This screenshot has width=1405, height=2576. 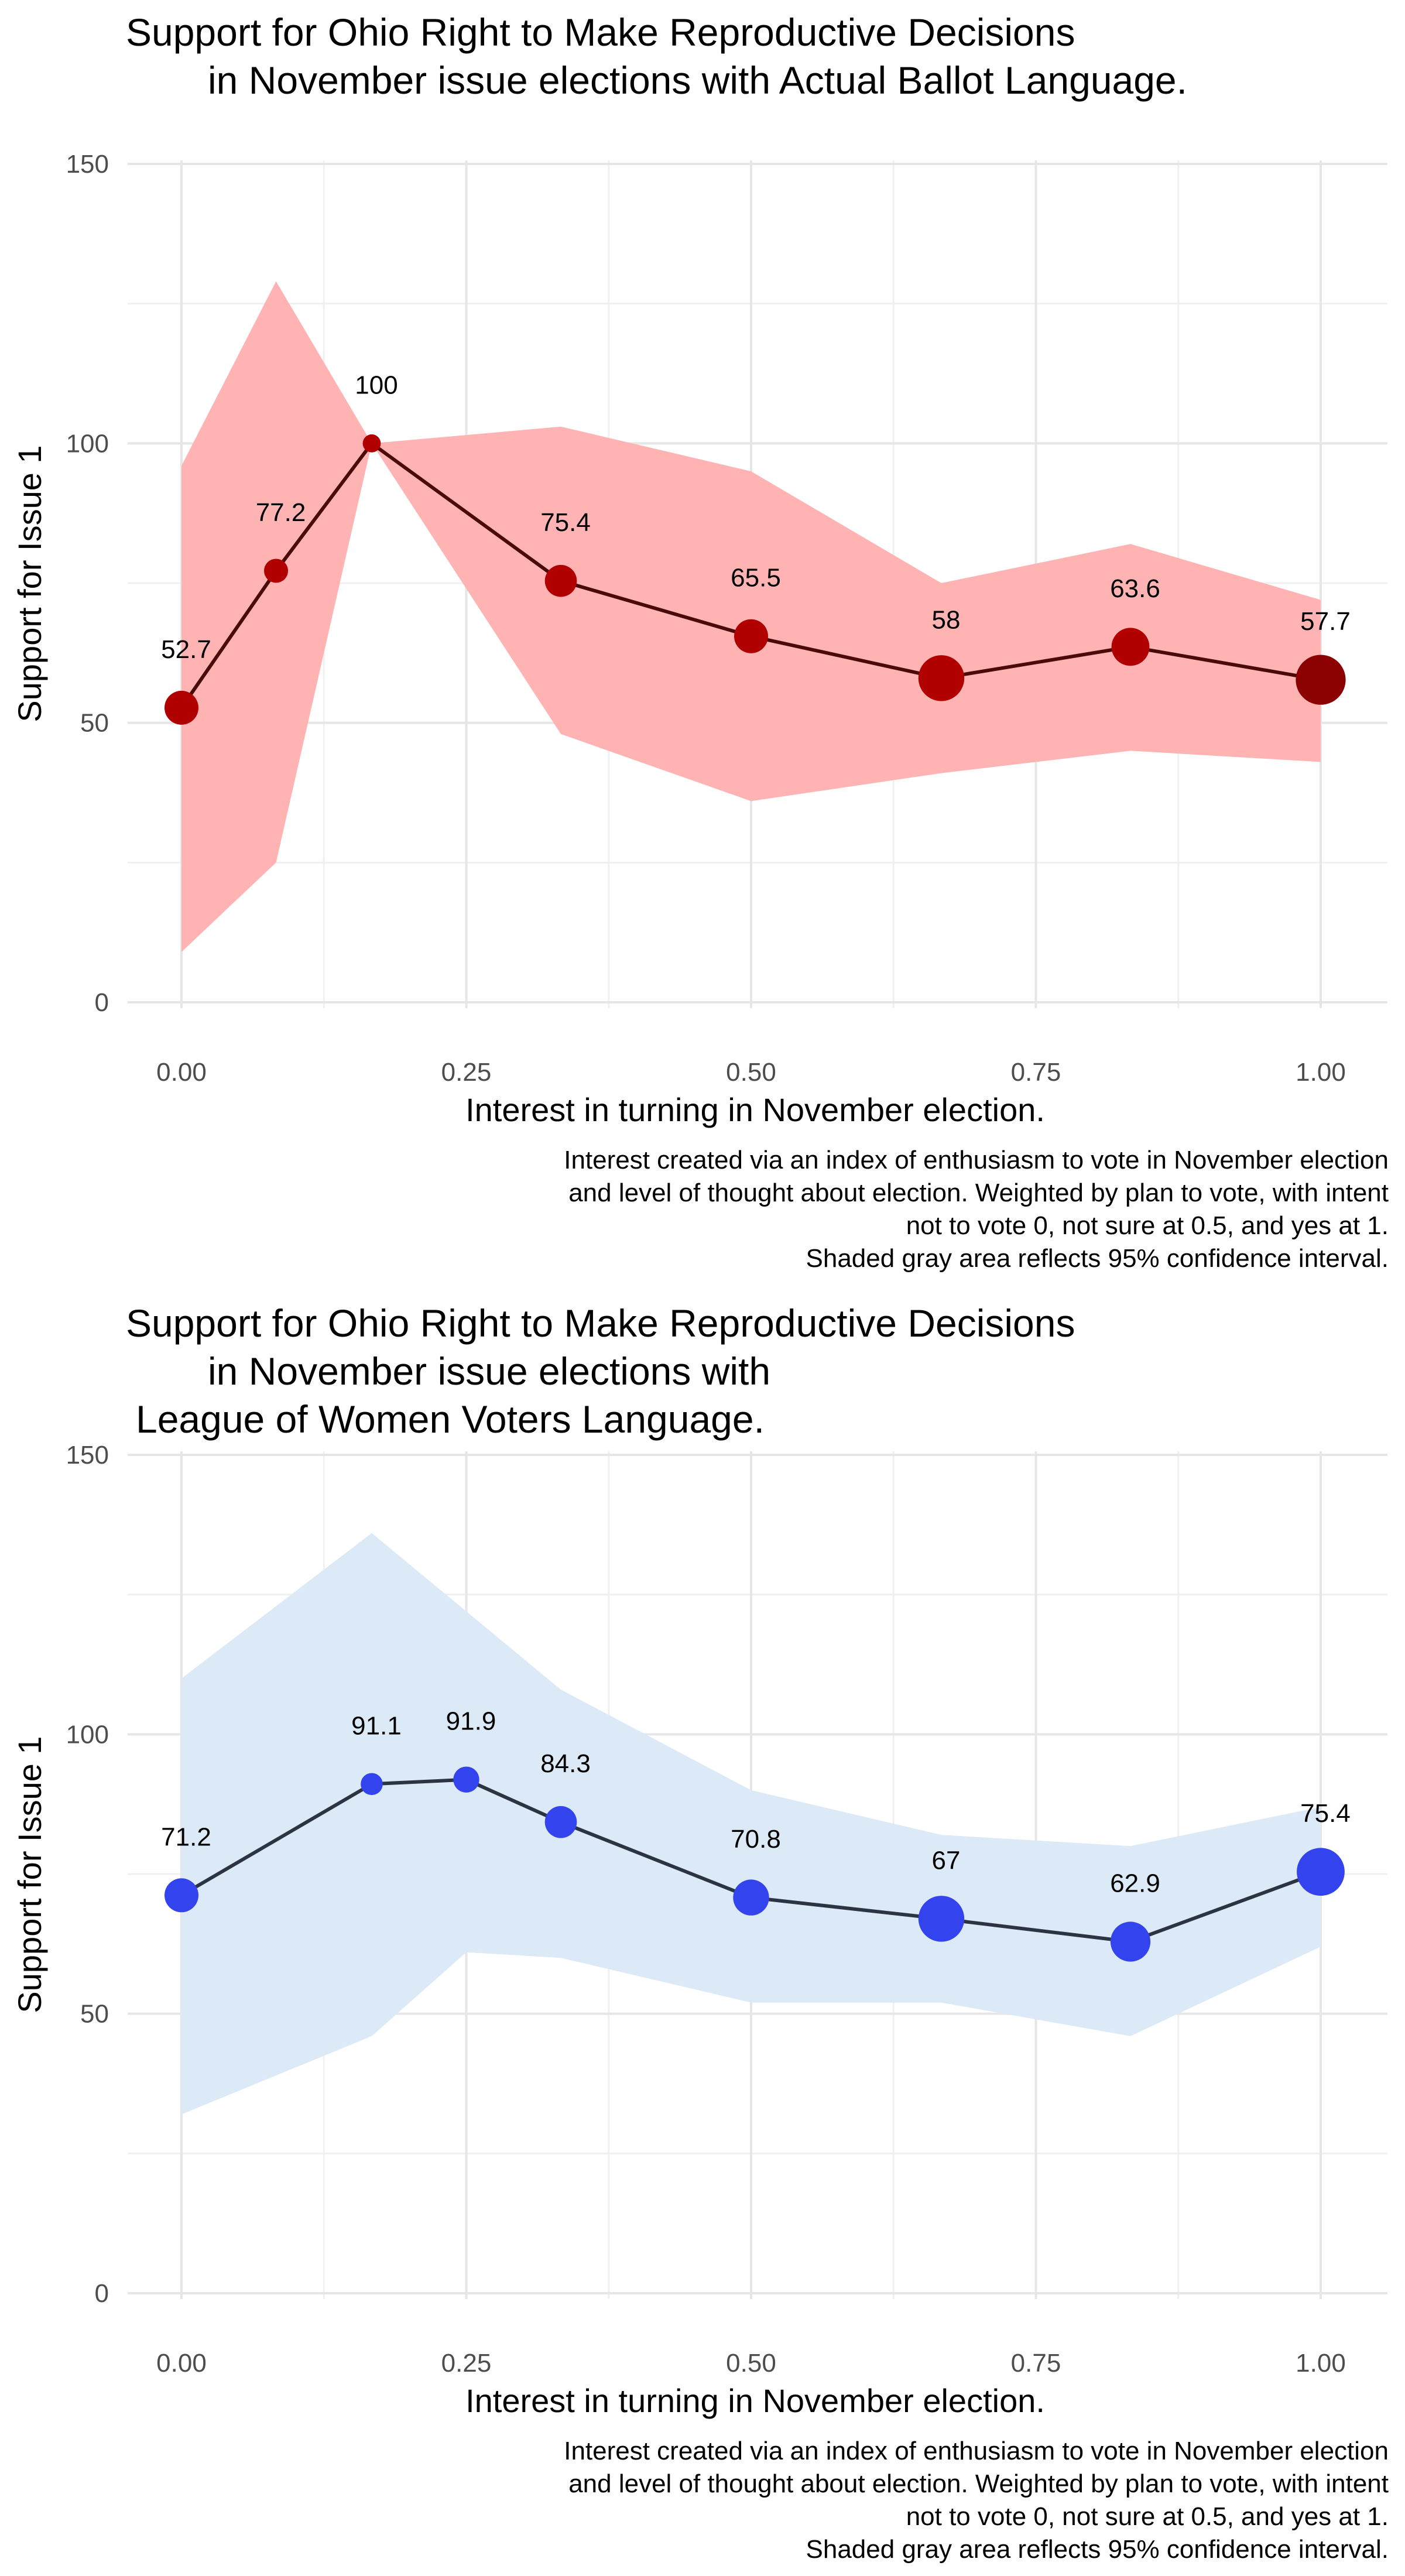 What do you see at coordinates (186, 649) in the screenshot?
I see `data-label: 52.7` at bounding box center [186, 649].